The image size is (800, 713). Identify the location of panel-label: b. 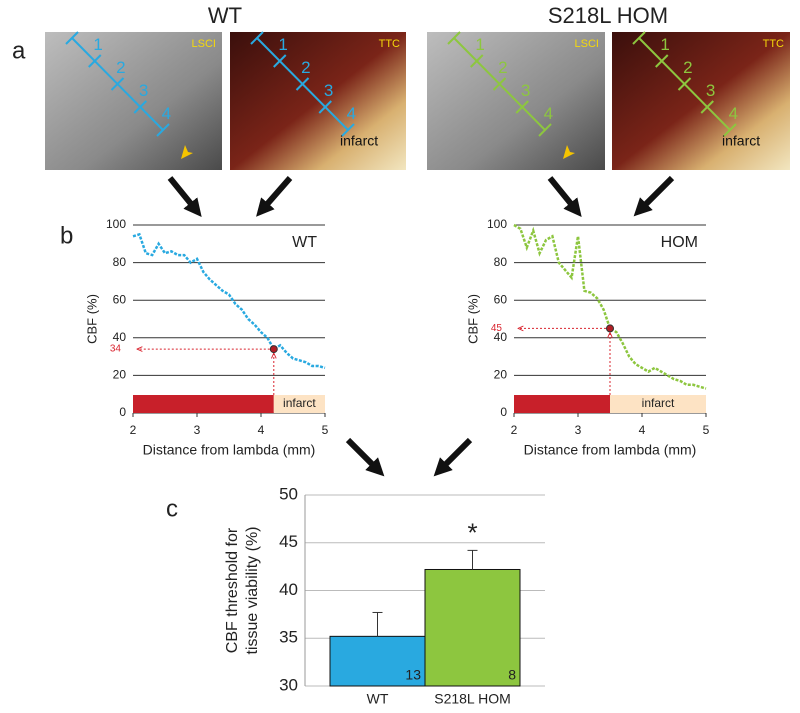
(66, 235).